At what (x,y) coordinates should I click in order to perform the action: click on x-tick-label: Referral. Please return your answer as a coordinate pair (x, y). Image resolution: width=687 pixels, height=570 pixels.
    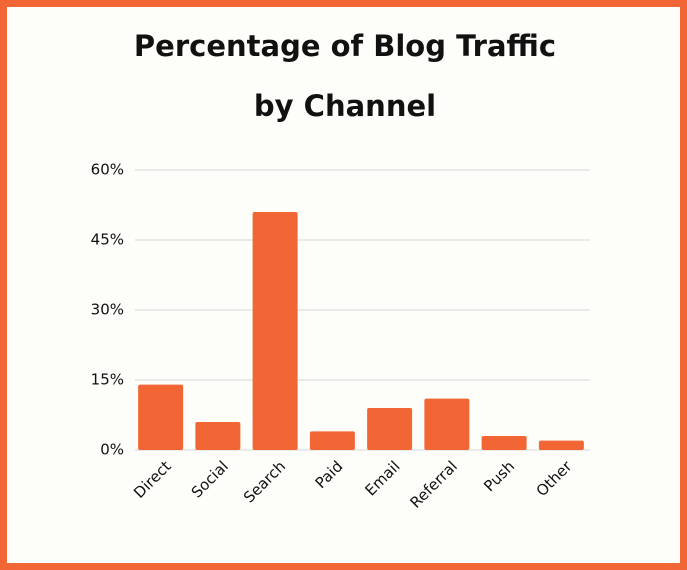
    Looking at the image, I should click on (433, 484).